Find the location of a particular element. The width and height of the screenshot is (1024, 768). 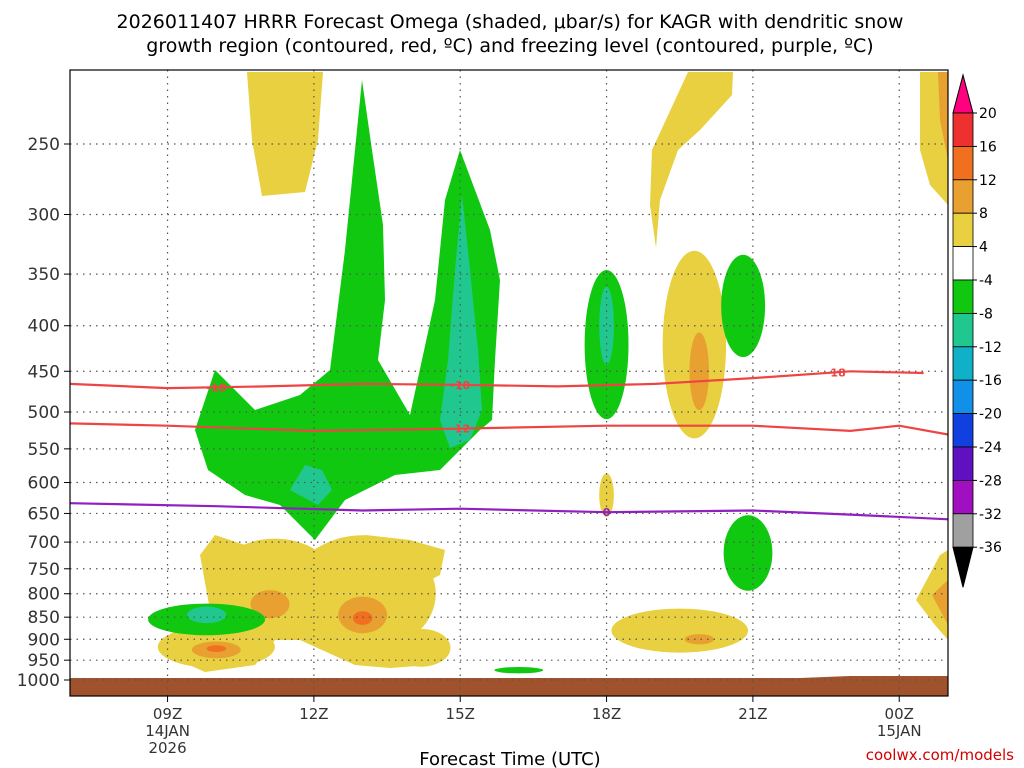

colorbar-label: -36 is located at coordinates (990, 548).